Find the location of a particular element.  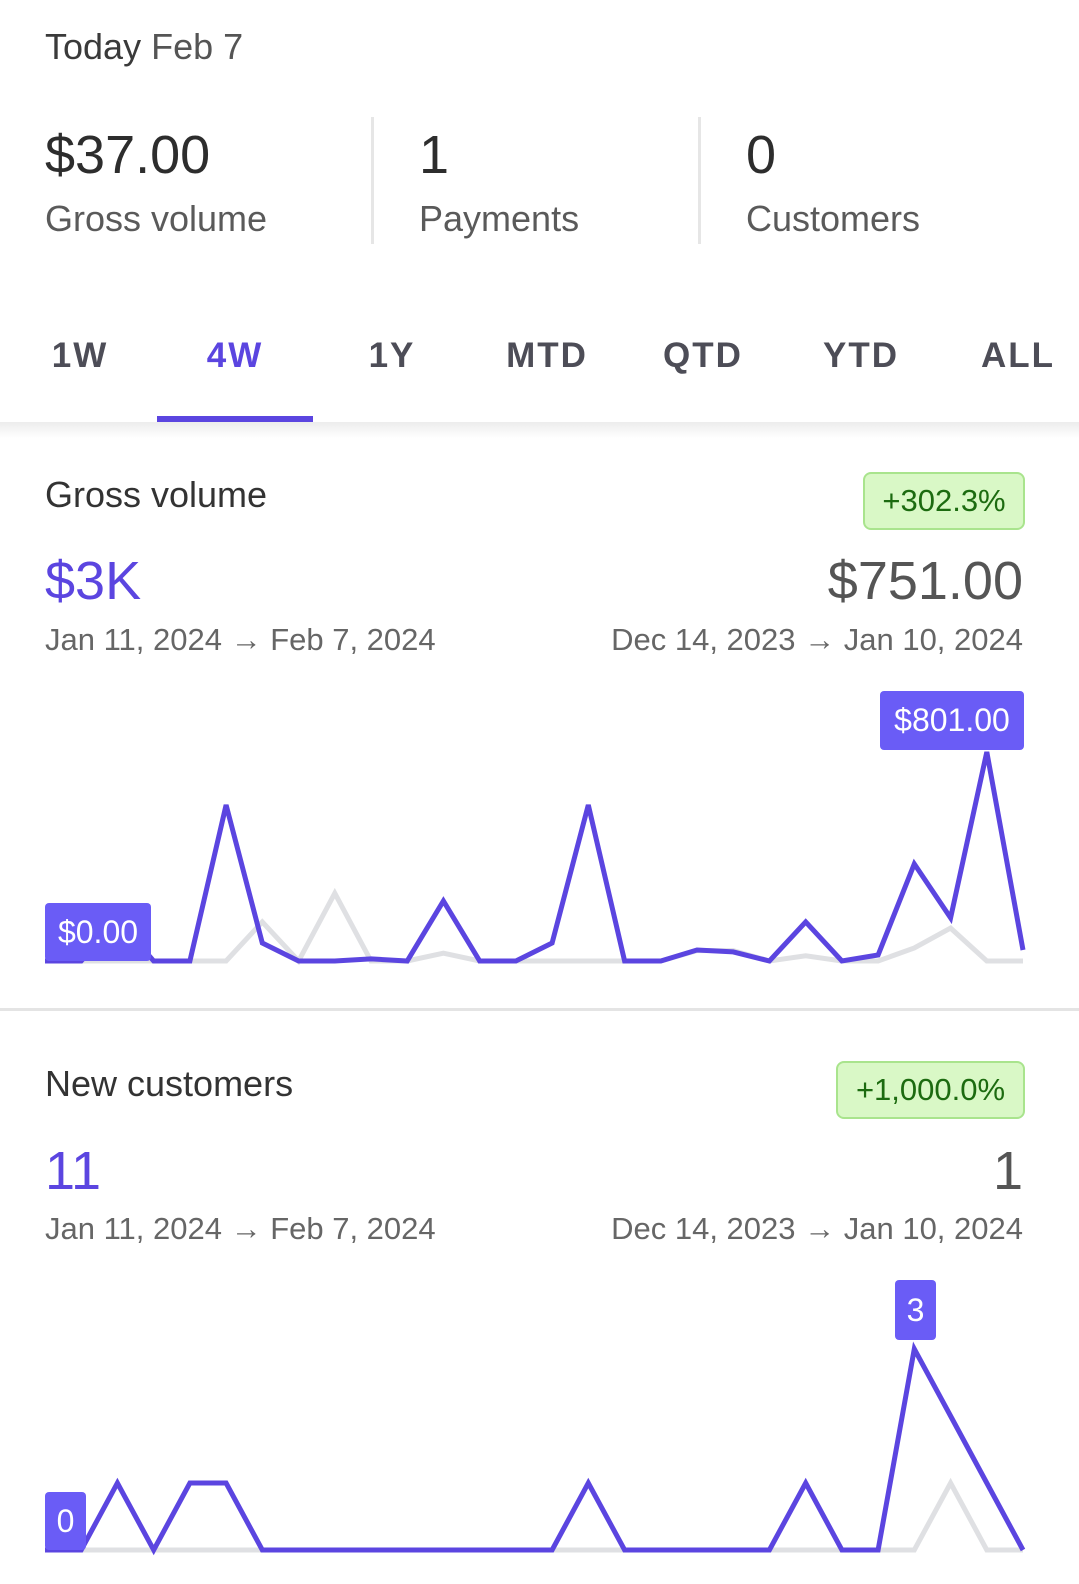

tab-all: ALL is located at coordinates (1018, 355).